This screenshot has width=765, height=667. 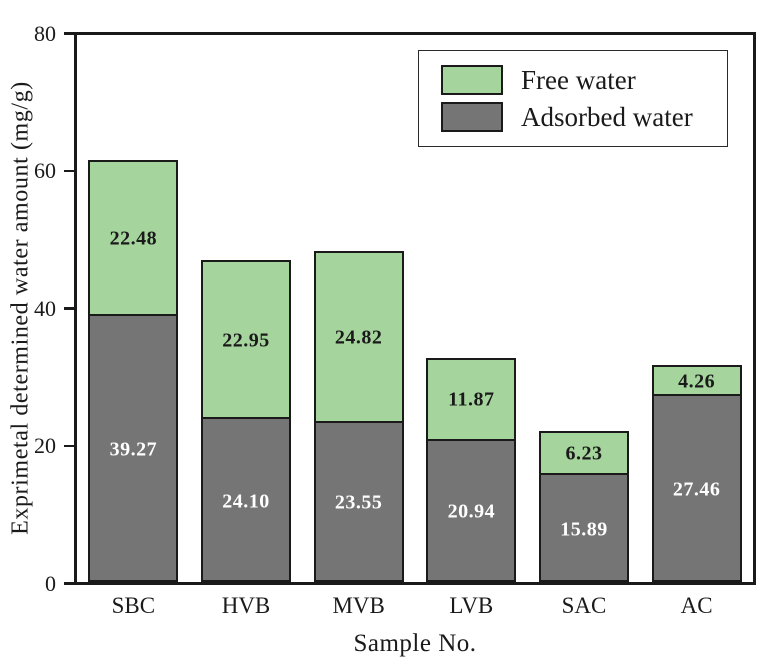 I want to click on adsorbed-water-value-label: 20.94, so click(x=471, y=511).